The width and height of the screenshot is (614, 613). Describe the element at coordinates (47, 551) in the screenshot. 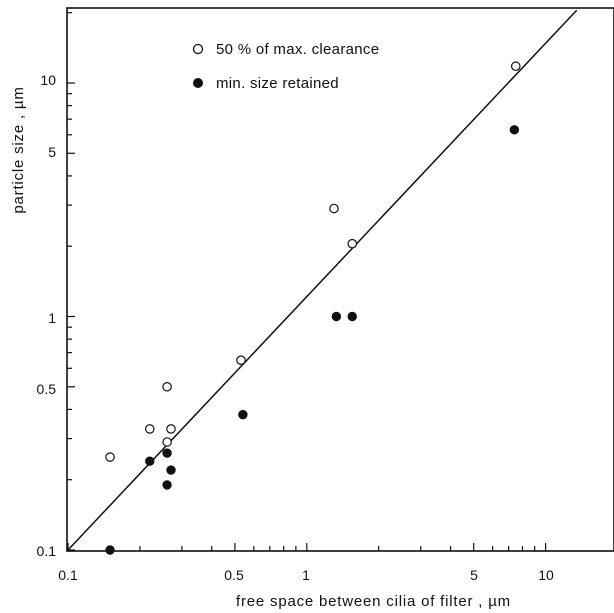

I see `y-tick-label-0.1: 0.1` at that location.